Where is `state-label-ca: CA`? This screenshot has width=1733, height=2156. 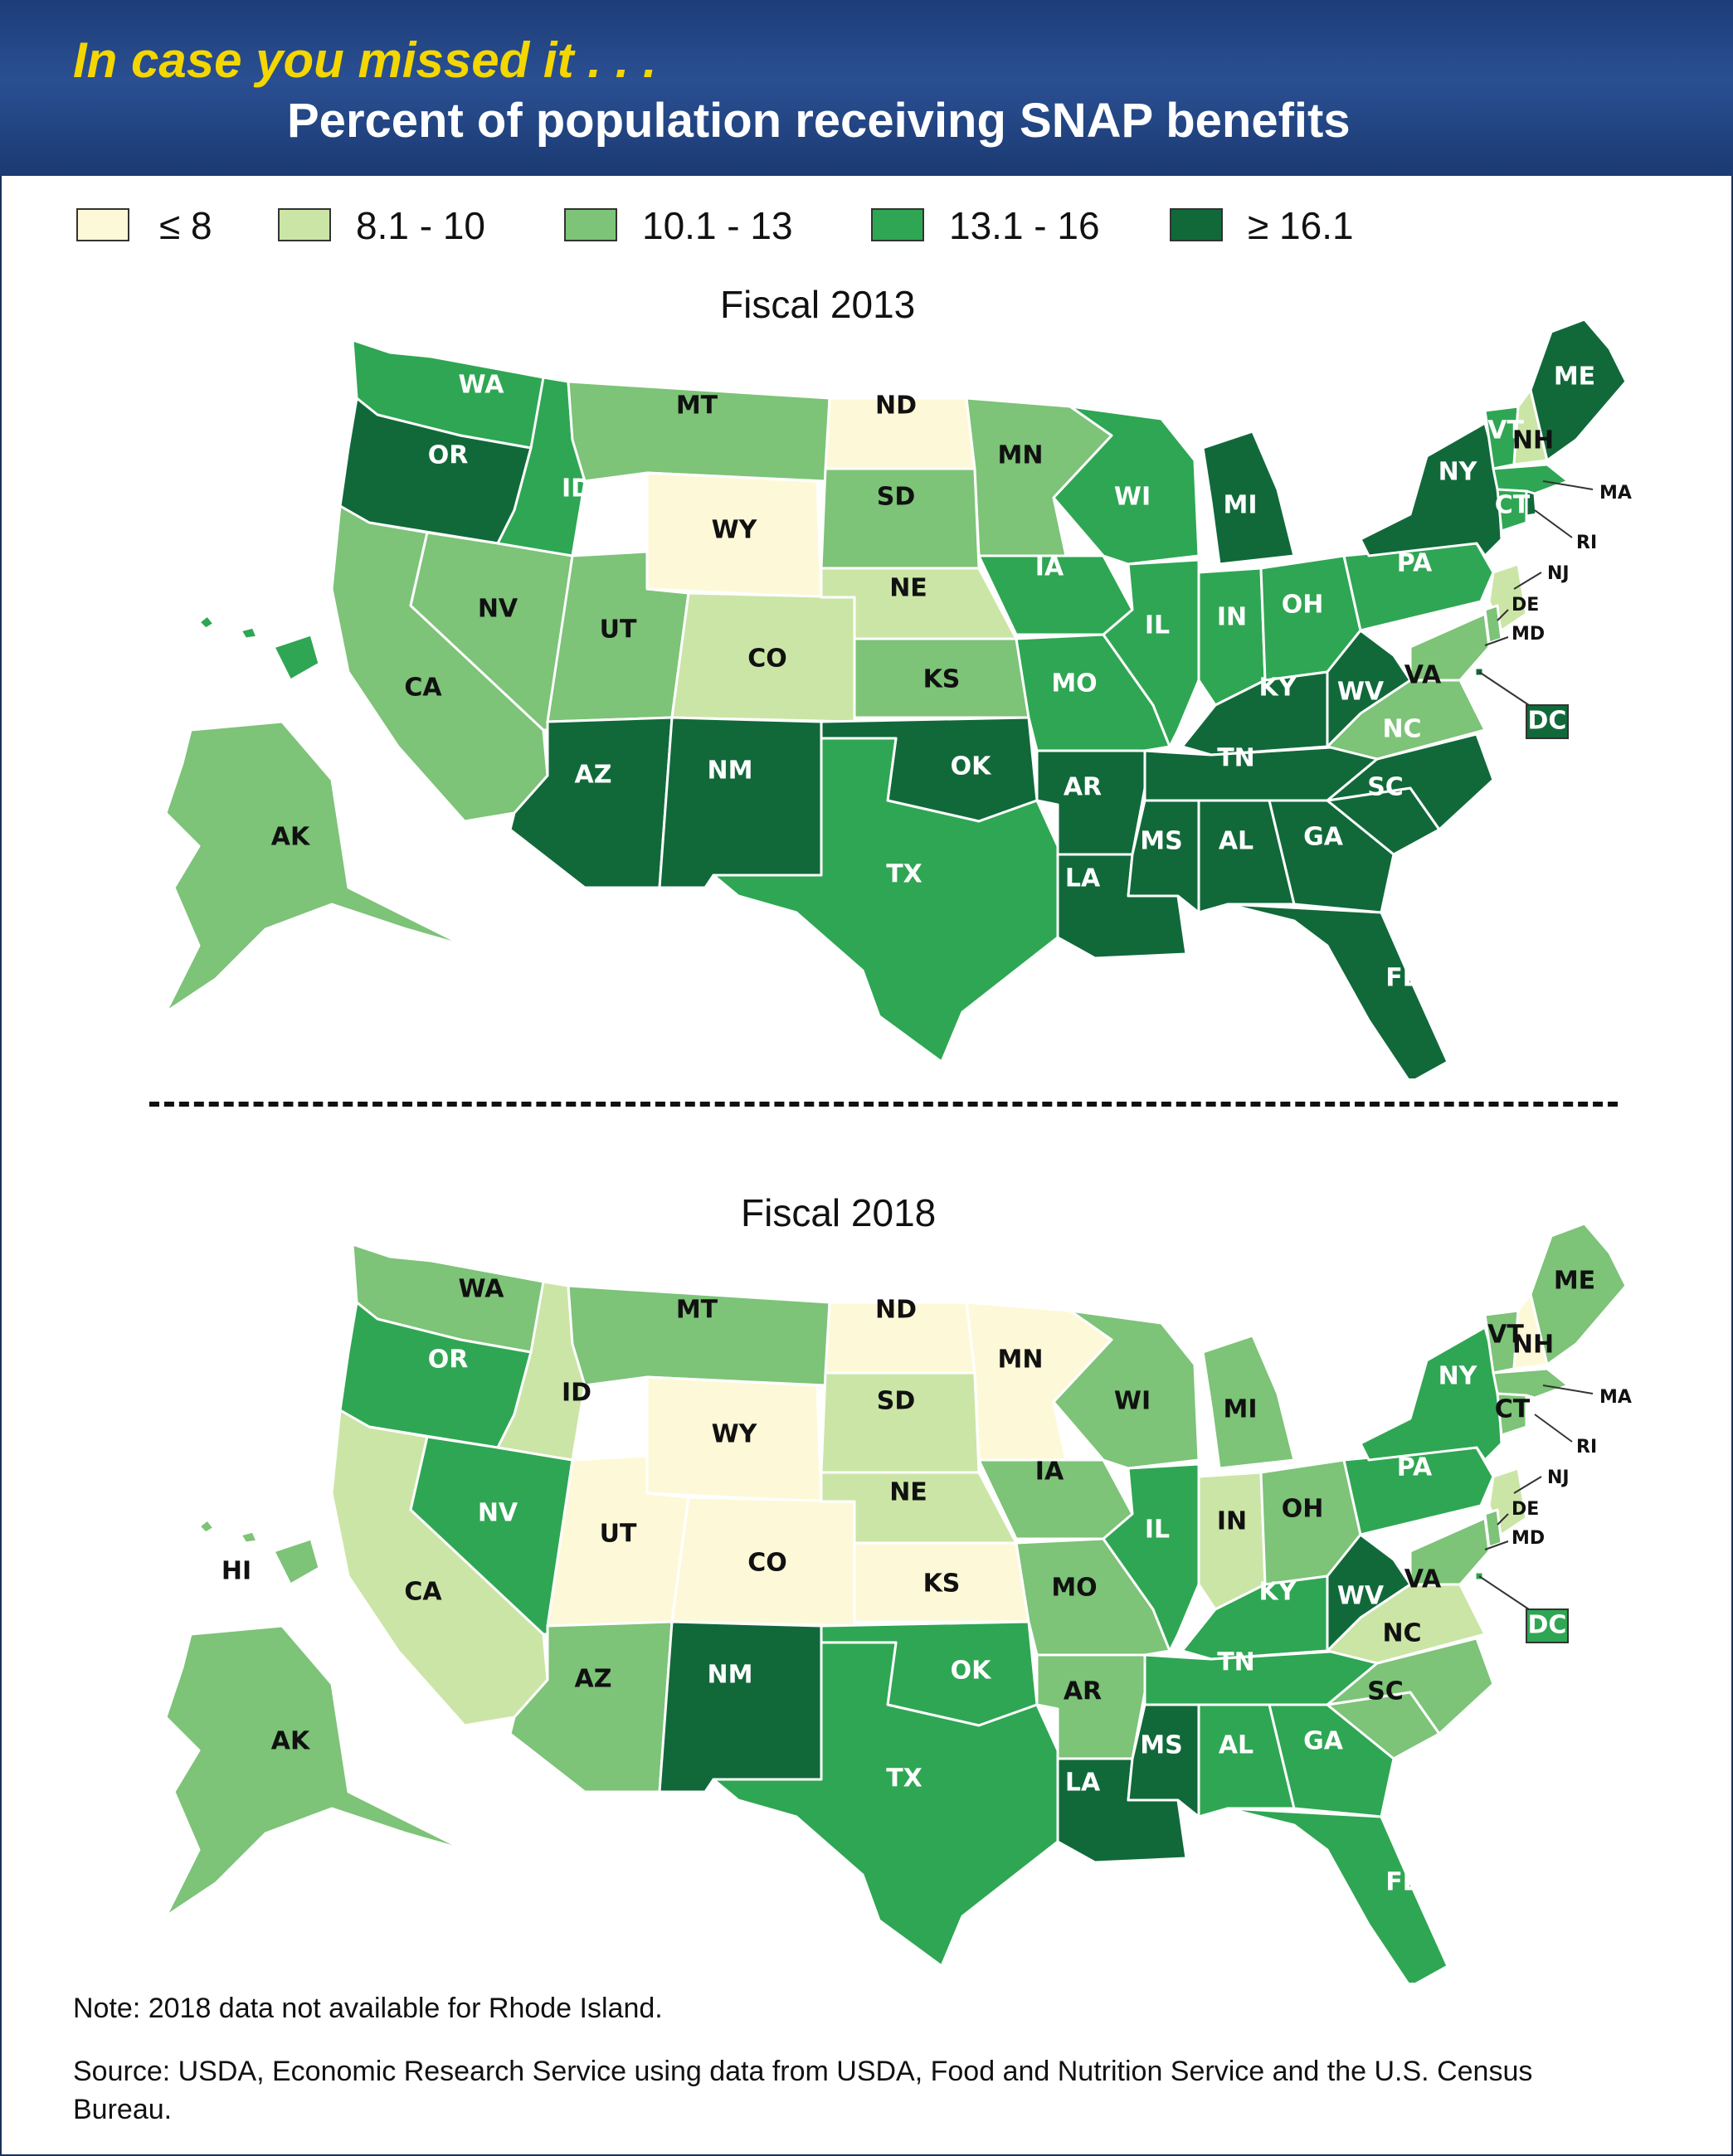 state-label-ca: CA is located at coordinates (423, 688).